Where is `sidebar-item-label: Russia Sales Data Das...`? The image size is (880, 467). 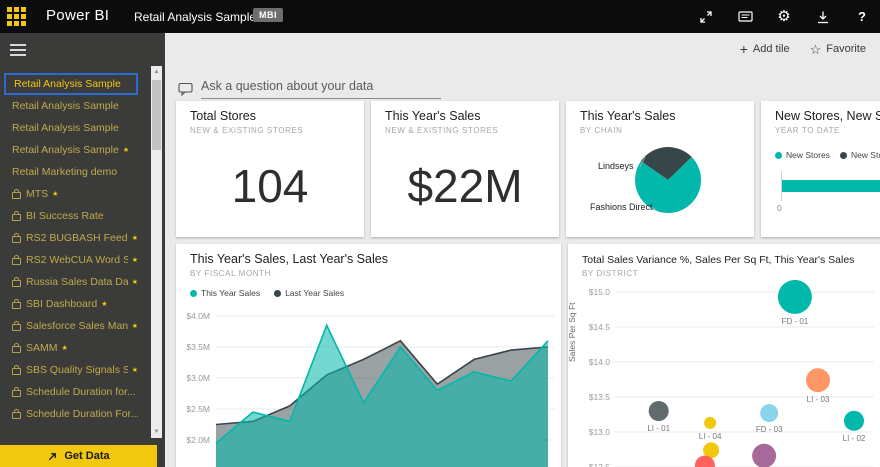 sidebar-item-label: Russia Sales Data Das... is located at coordinates (77, 282).